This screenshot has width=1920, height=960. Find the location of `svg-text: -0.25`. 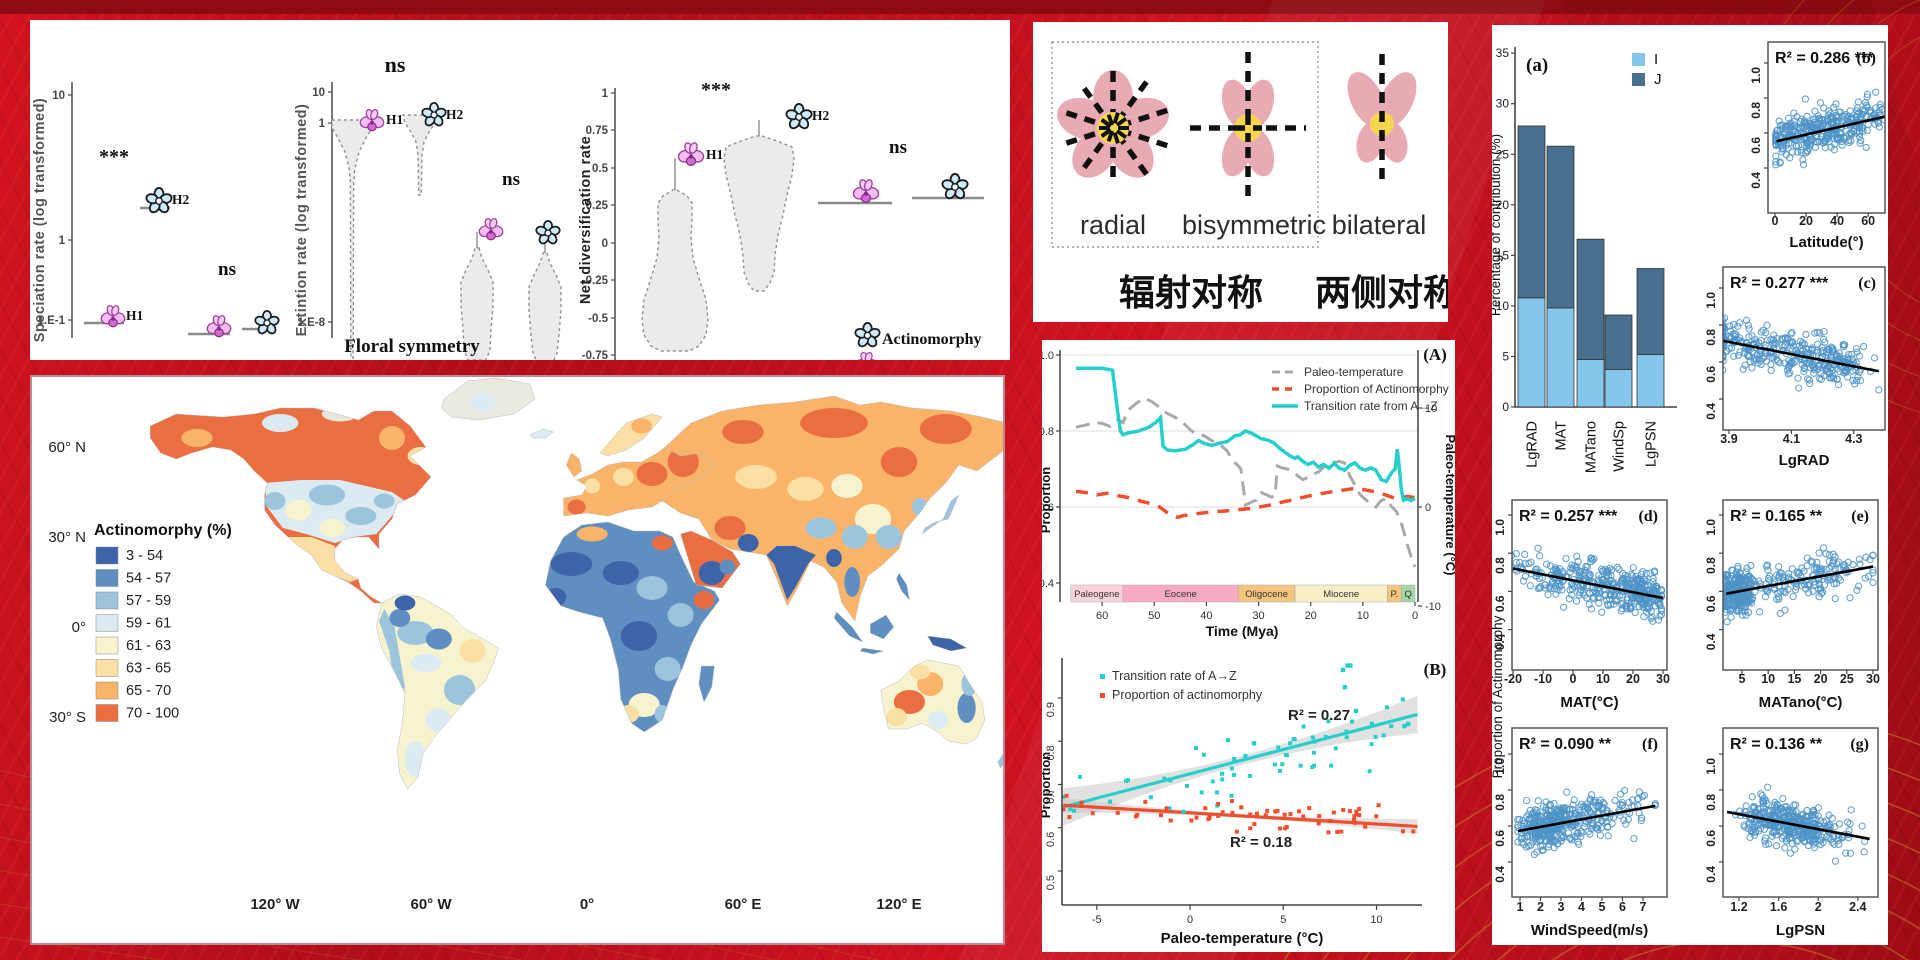

svg-text: -0.25 is located at coordinates (595, 281).